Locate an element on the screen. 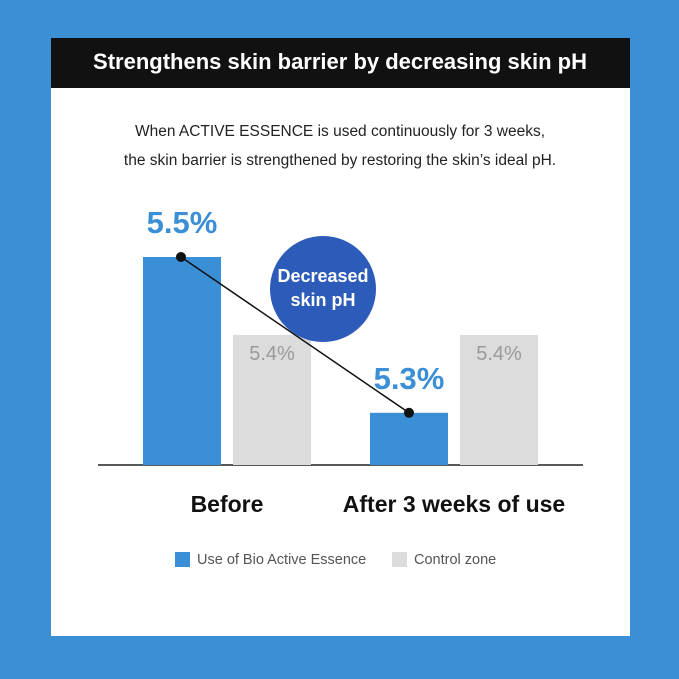 This screenshot has width=679, height=679. x-tick-label: After 3 weeks of use is located at coordinates (454, 504).